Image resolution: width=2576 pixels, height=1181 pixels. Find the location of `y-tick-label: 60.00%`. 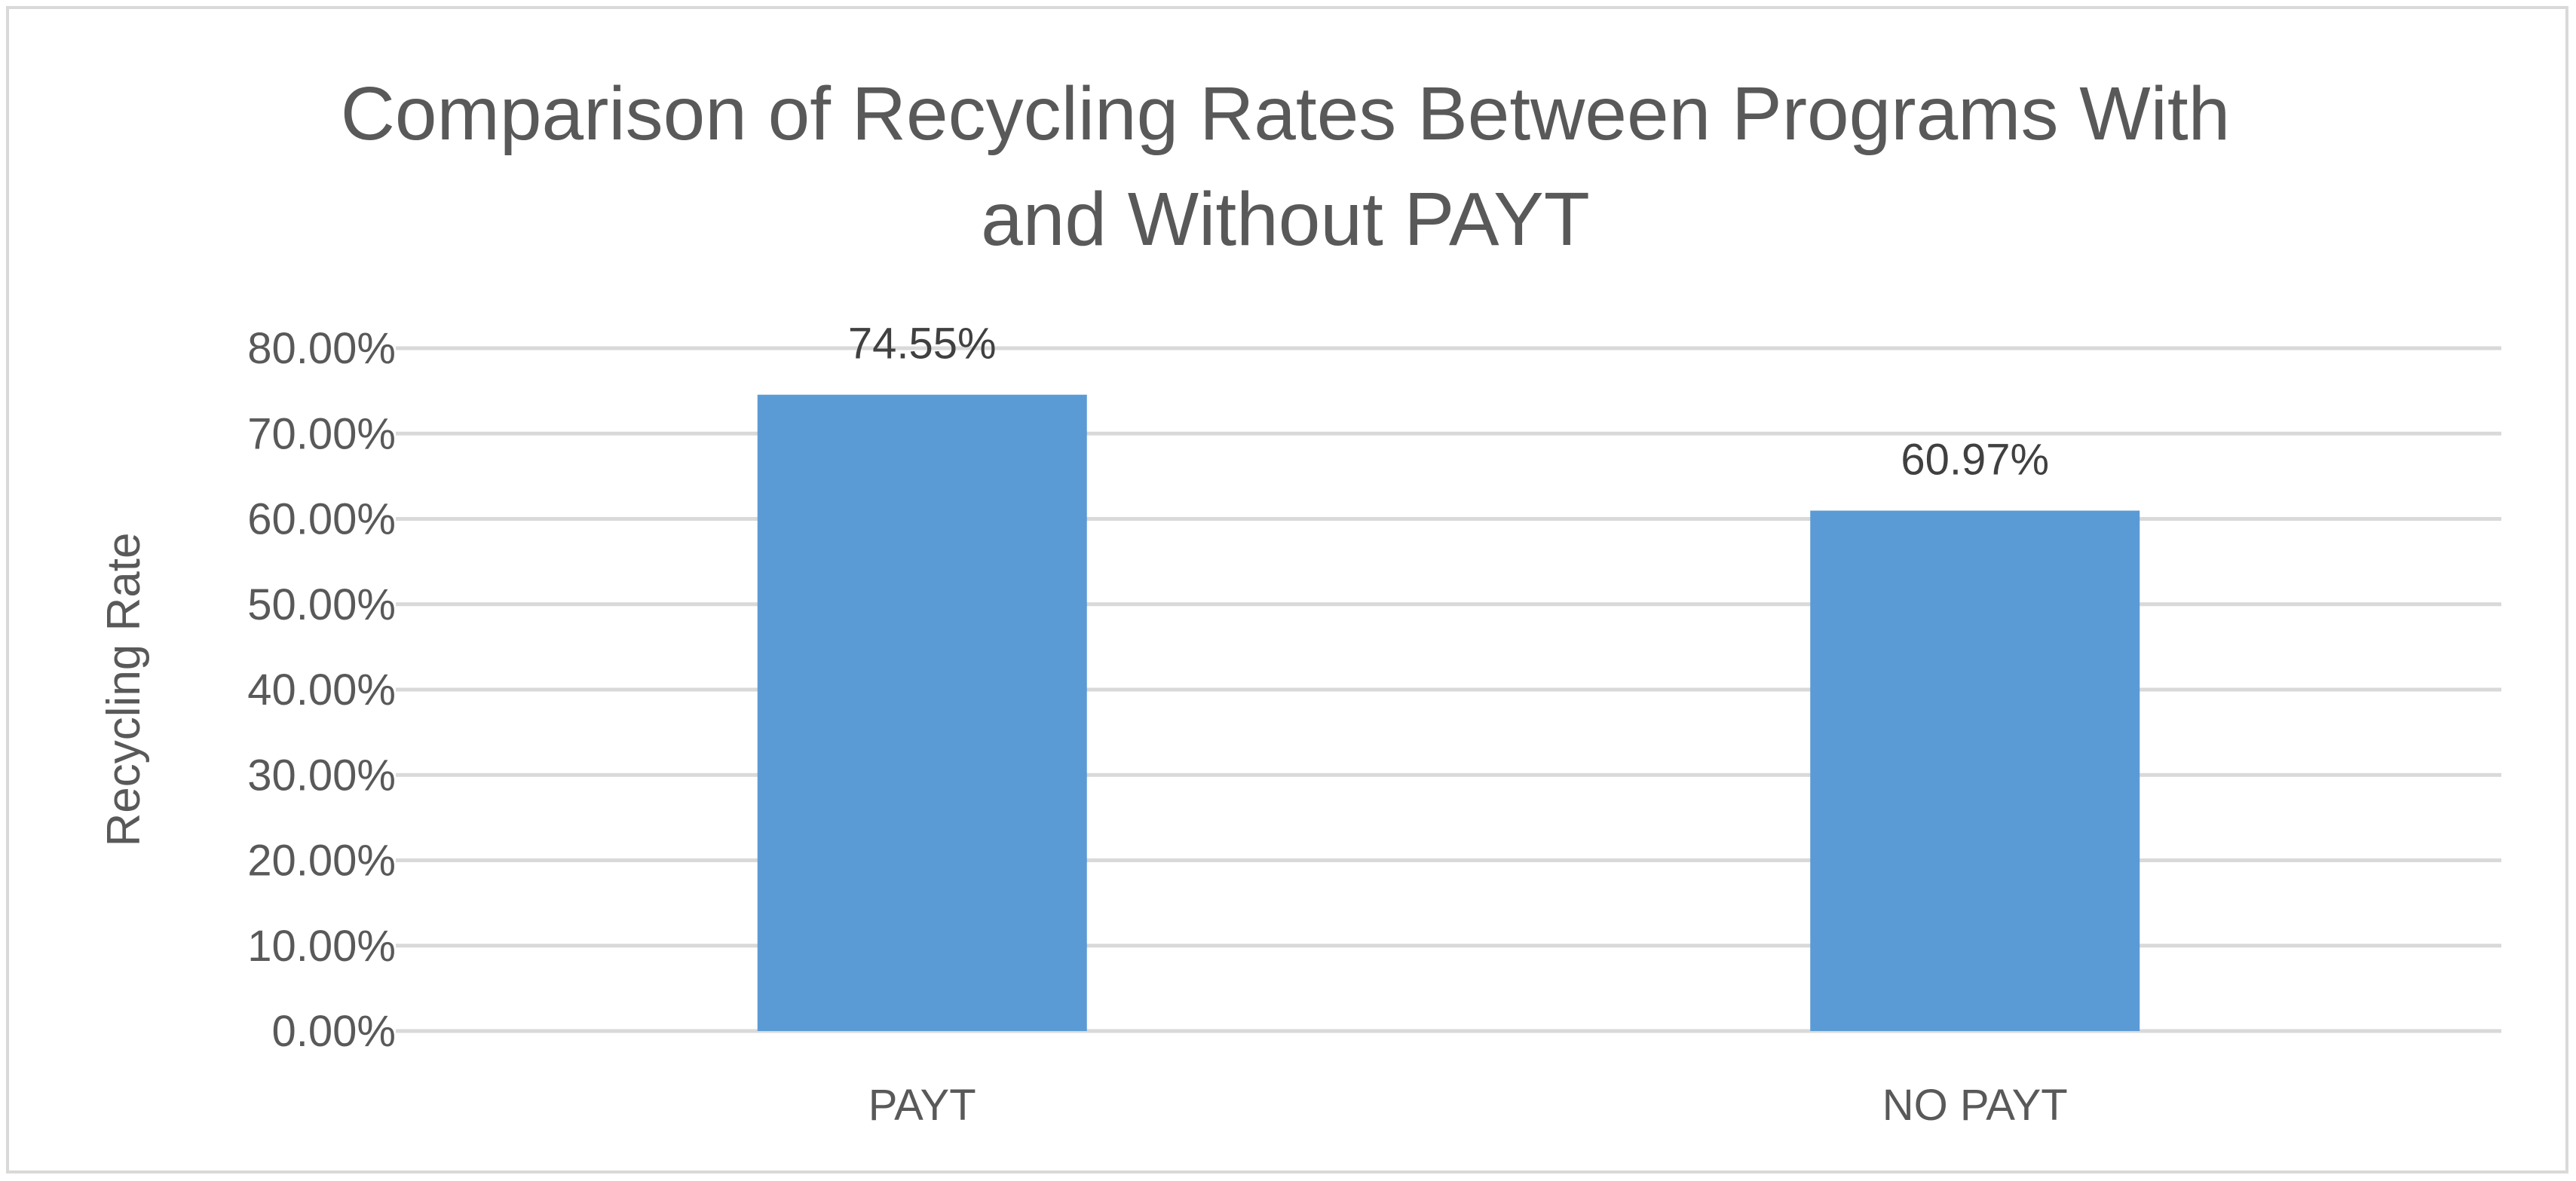

y-tick-label: 60.00% is located at coordinates (321, 519).